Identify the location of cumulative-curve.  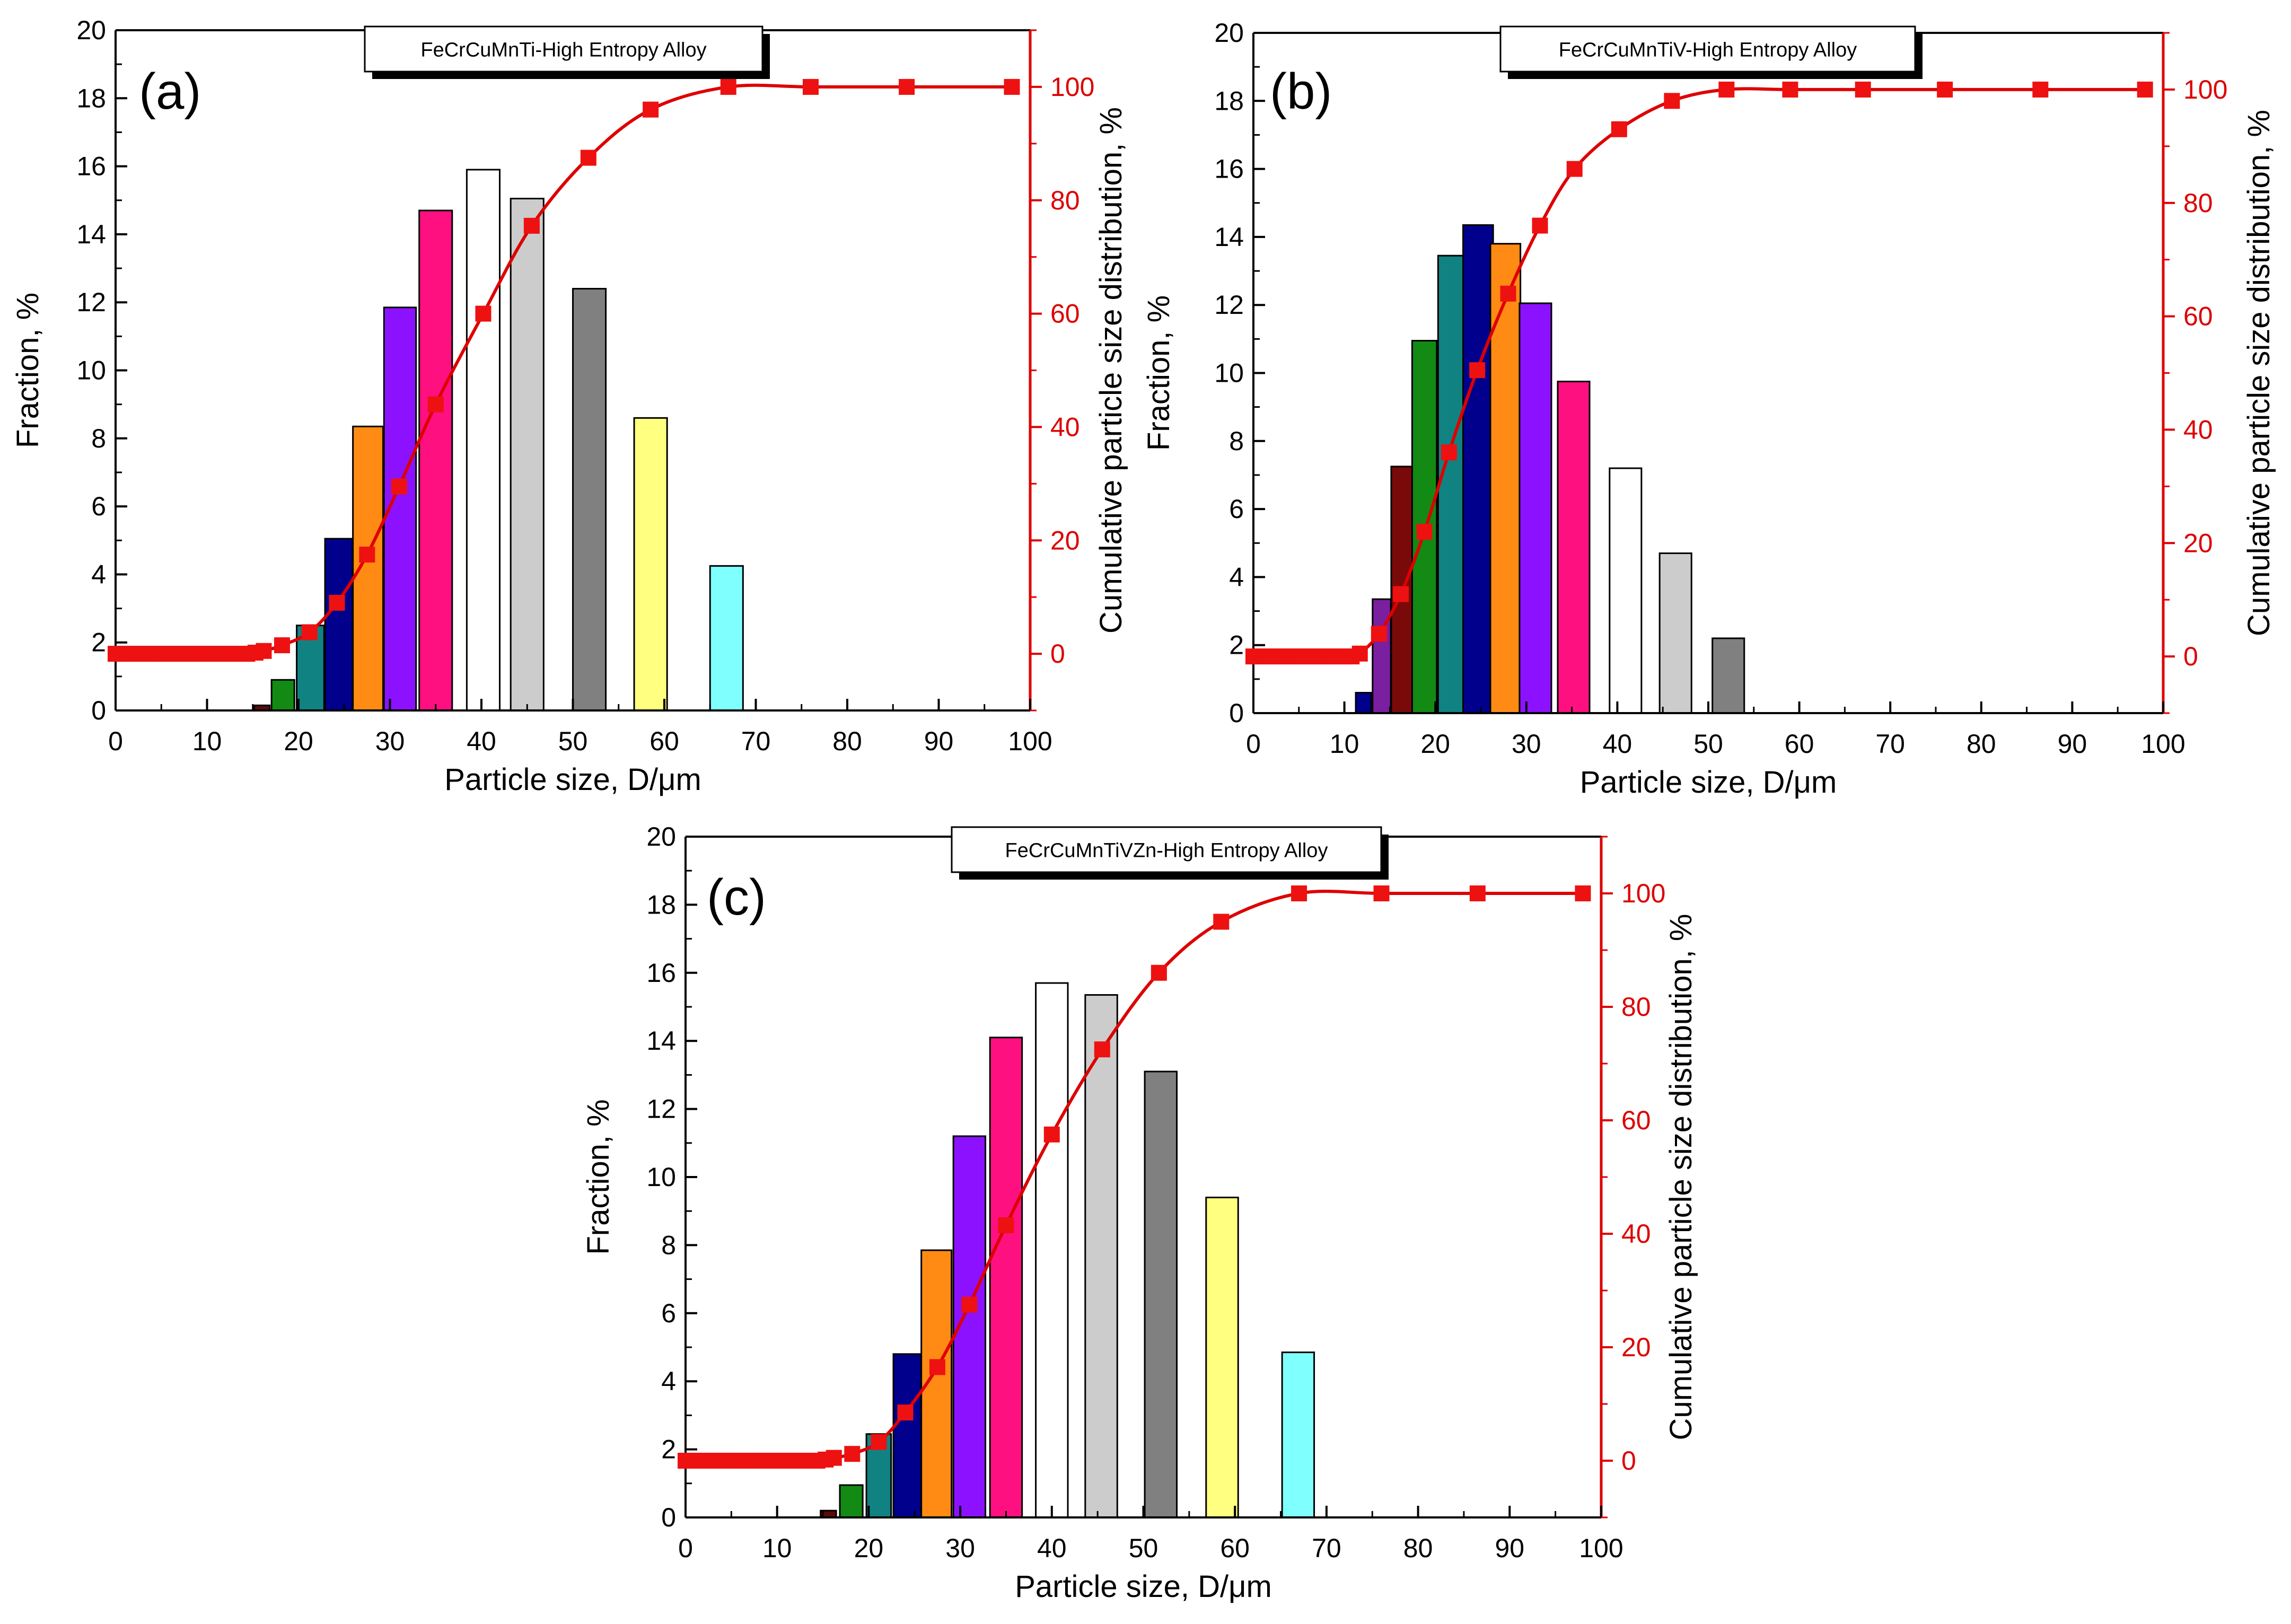
(1699, 373).